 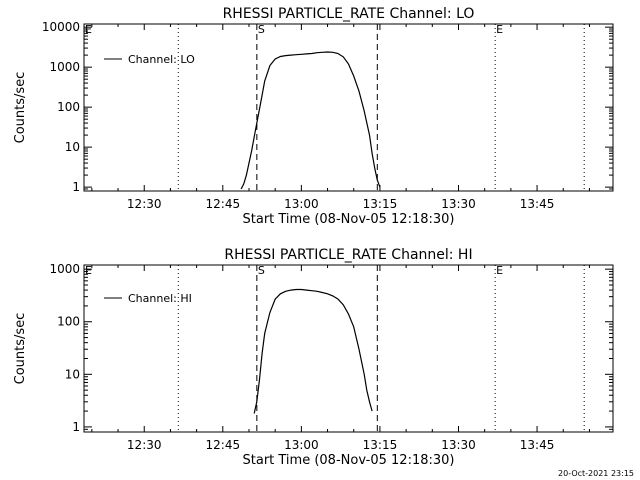 What do you see at coordinates (349, 14) in the screenshot?
I see `chart-title: RHESSI PARTICLE_RATE Channel: LO` at bounding box center [349, 14].